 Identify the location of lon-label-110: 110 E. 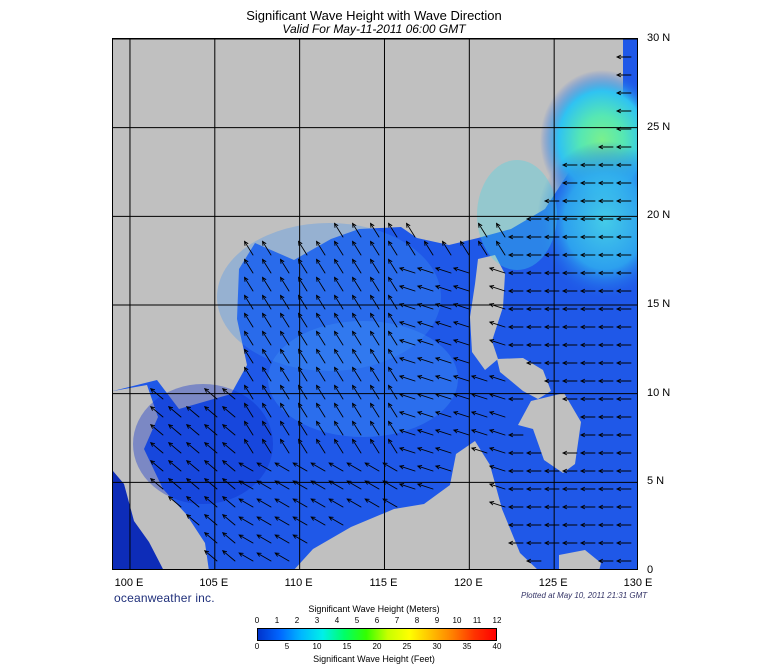
(298, 583).